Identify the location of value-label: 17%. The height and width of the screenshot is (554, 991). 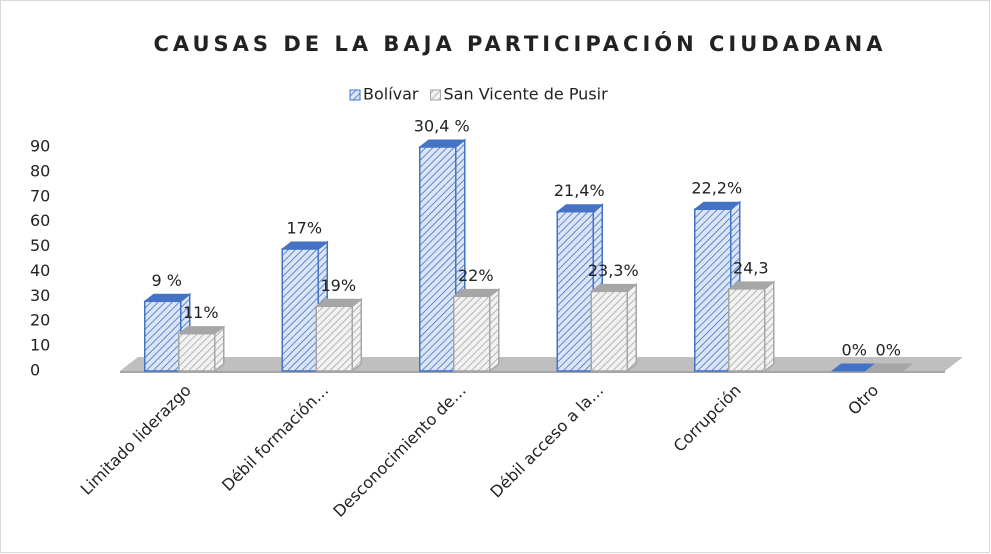
(304, 228).